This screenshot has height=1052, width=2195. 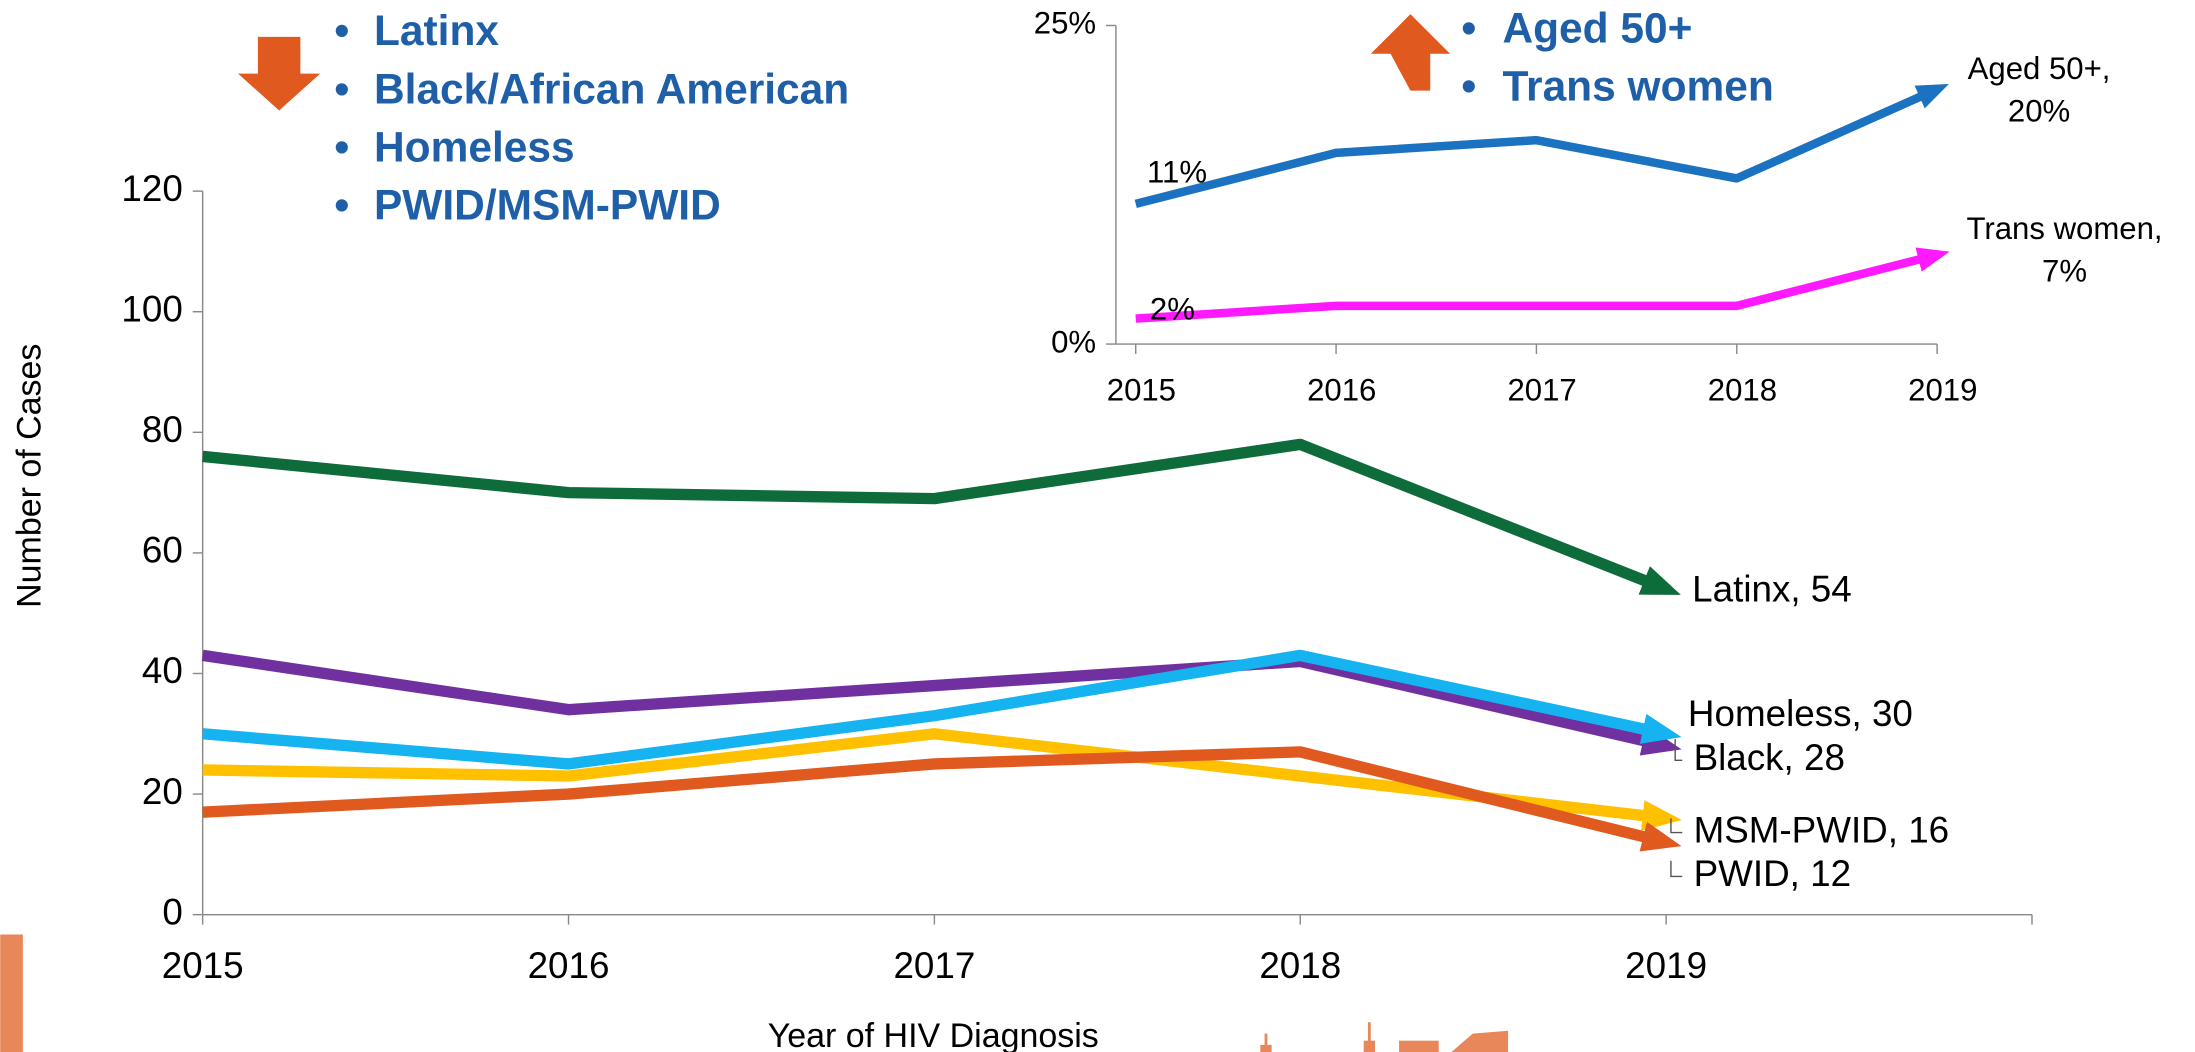 I want to click on end-label: Trans women,, so click(x=2065, y=228).